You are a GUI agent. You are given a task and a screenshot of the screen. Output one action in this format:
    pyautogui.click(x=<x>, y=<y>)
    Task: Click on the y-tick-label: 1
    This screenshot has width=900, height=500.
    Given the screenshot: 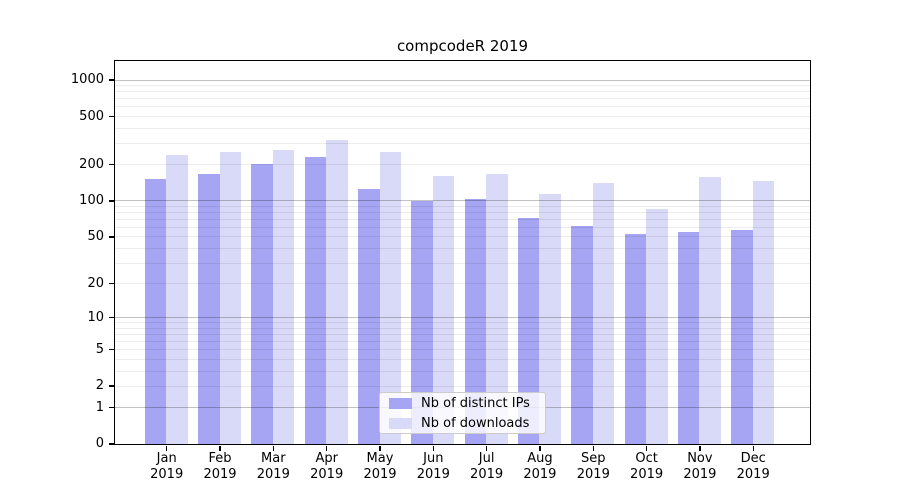 What is the action you would take?
    pyautogui.click(x=99, y=407)
    